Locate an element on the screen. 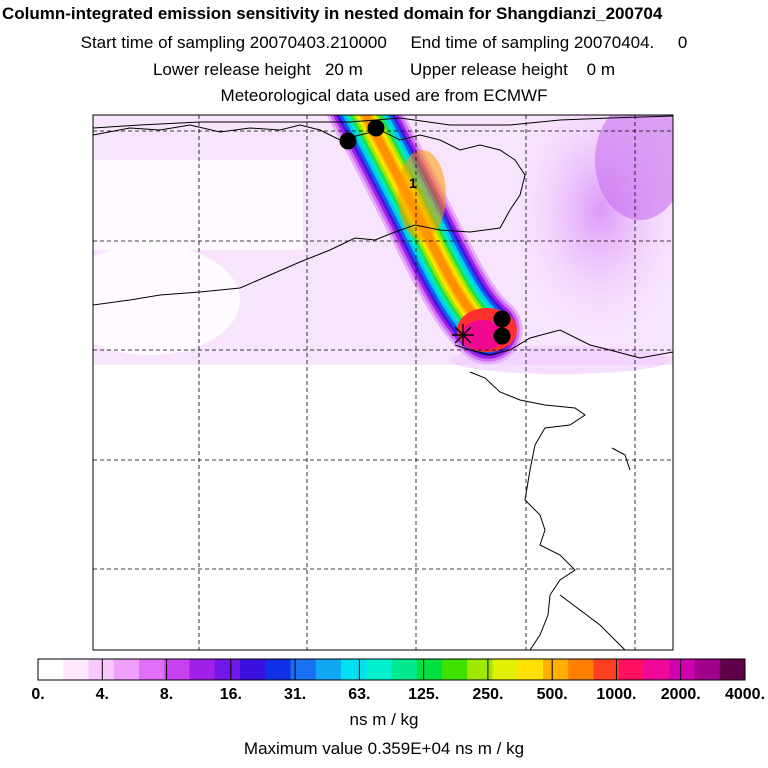 The image size is (768, 768). colorbar-tick-label: 16. is located at coordinates (231, 694).